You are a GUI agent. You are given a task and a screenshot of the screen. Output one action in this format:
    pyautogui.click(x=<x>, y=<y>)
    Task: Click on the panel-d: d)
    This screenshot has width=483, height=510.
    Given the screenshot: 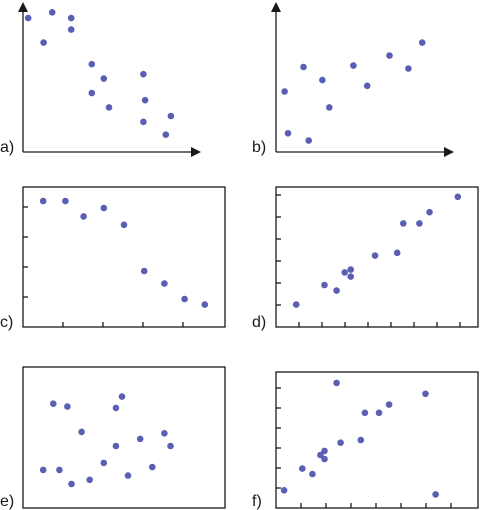 What is the action you would take?
    pyautogui.click(x=365, y=258)
    